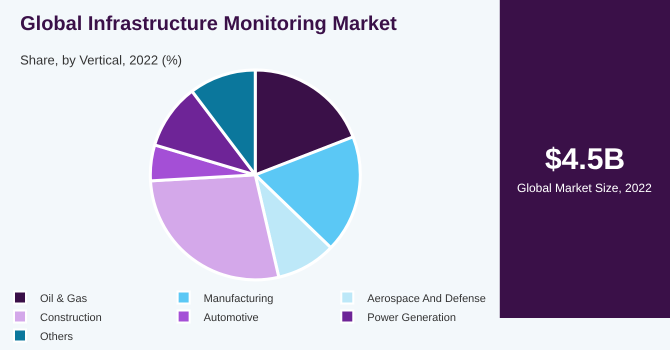 This screenshot has height=350, width=670. I want to click on chart-subtitle: Share, by Vertical, 2022 (%), so click(101, 60).